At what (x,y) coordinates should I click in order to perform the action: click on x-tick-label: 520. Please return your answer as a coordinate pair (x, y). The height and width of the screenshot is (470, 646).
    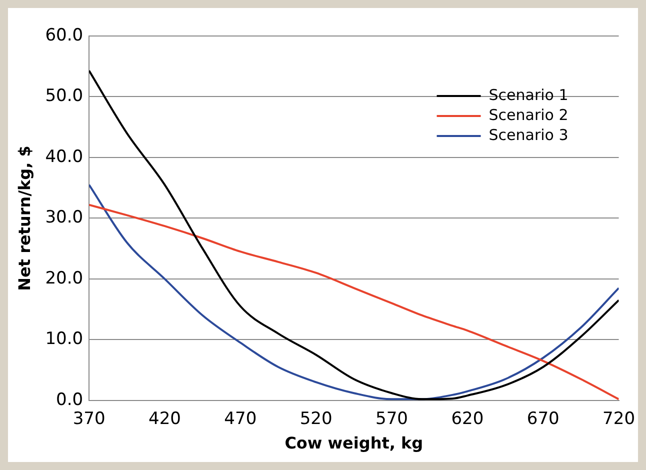
    Looking at the image, I should click on (316, 419).